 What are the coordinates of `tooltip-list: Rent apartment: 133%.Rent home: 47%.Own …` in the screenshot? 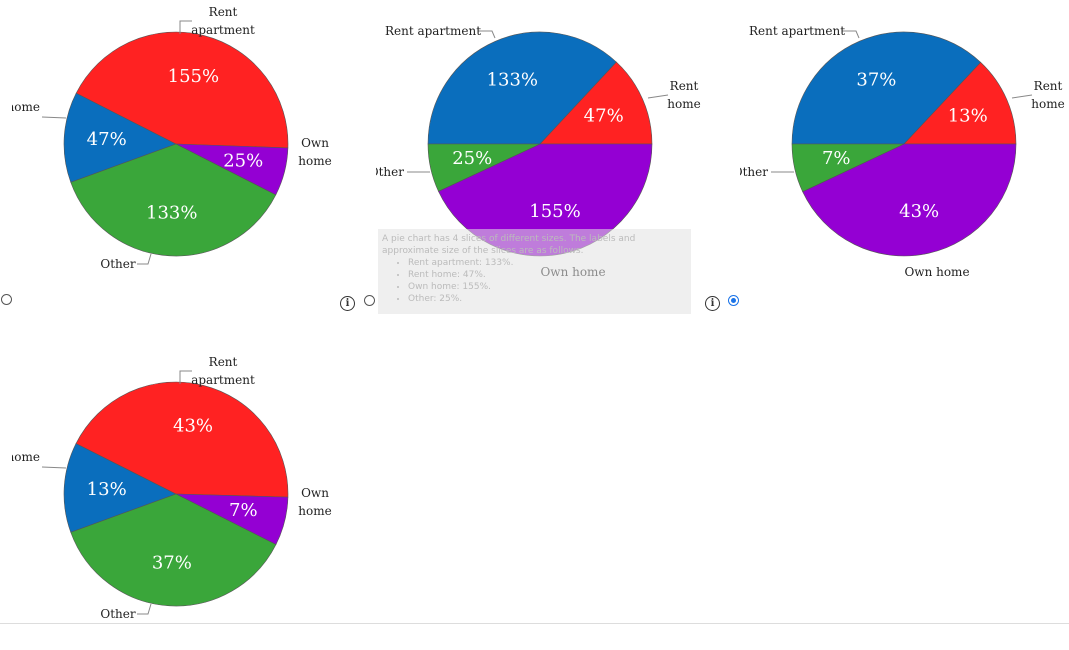 It's located at (534, 281).